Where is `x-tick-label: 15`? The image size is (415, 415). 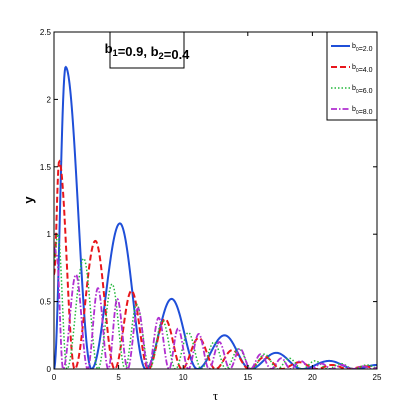 x-tick-label: 15 is located at coordinates (247, 377).